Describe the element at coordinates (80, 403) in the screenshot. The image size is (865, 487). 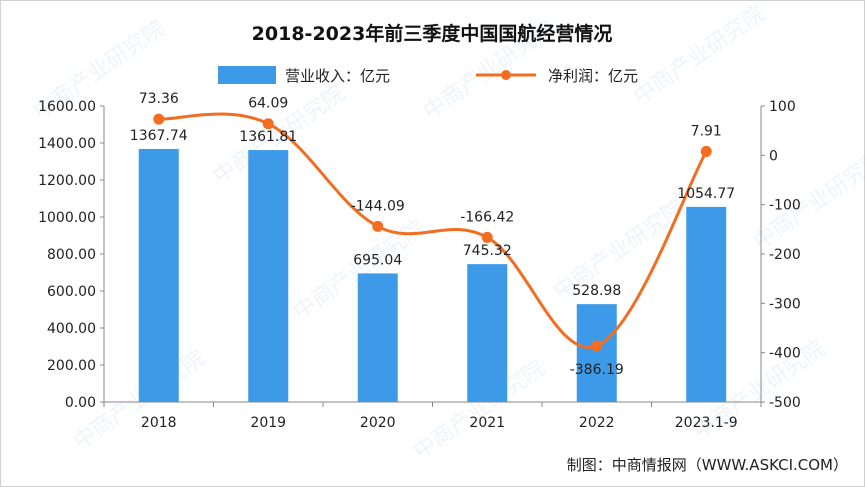
I see `left-tick-label: 0.00` at that location.